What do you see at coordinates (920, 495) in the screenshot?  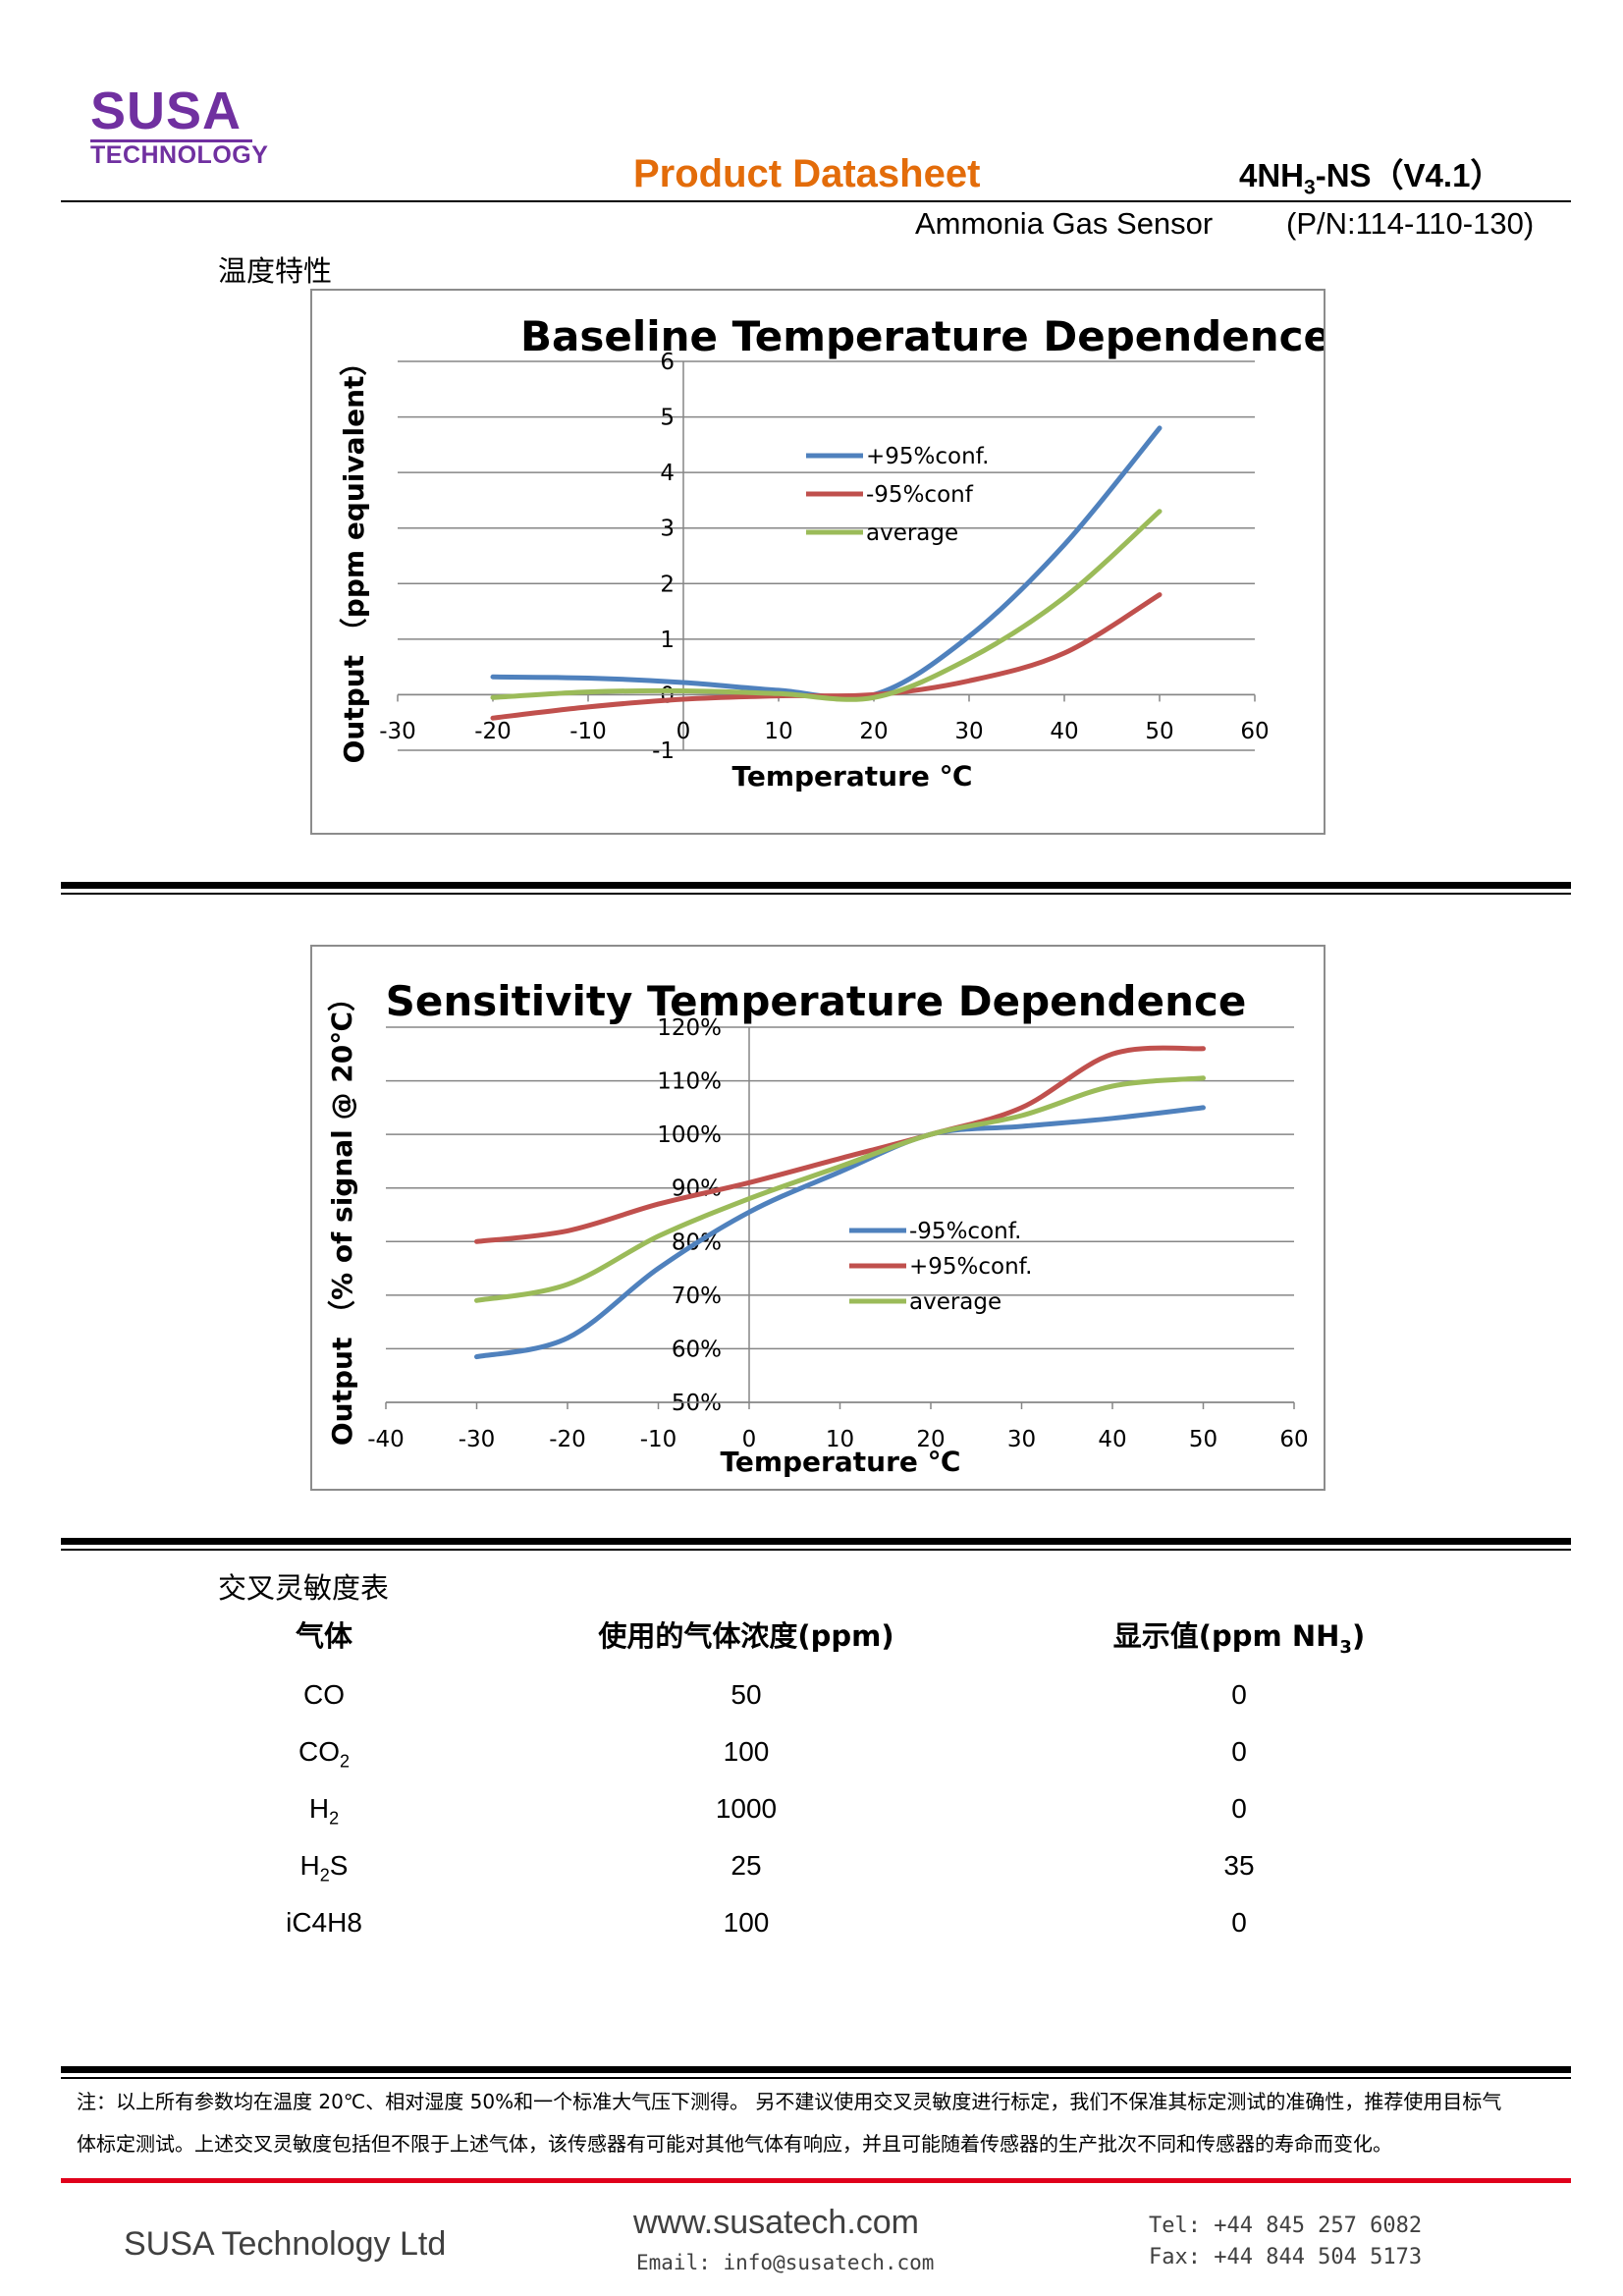 I see `legend-entry: -95%conf` at bounding box center [920, 495].